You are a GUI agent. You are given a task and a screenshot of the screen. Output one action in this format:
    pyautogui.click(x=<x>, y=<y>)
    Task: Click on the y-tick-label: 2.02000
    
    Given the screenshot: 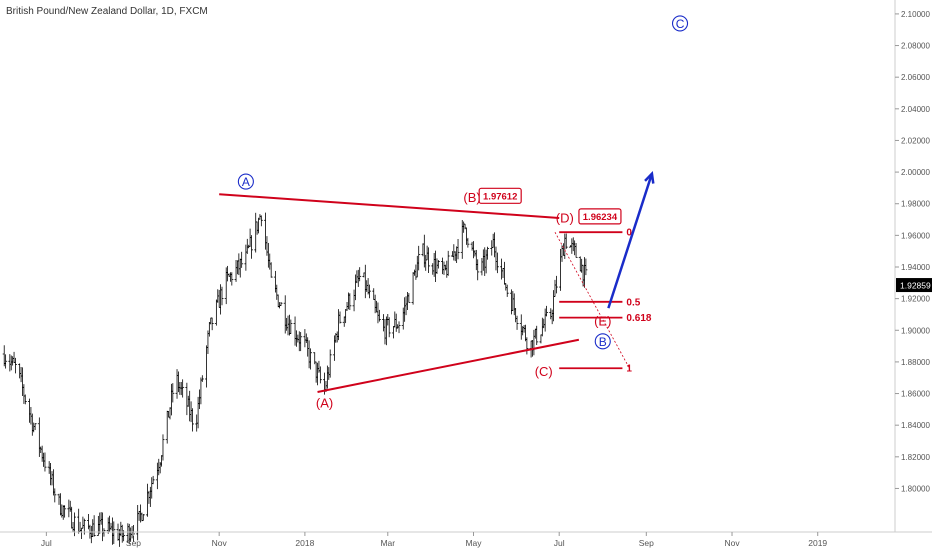 What is the action you would take?
    pyautogui.click(x=915, y=140)
    